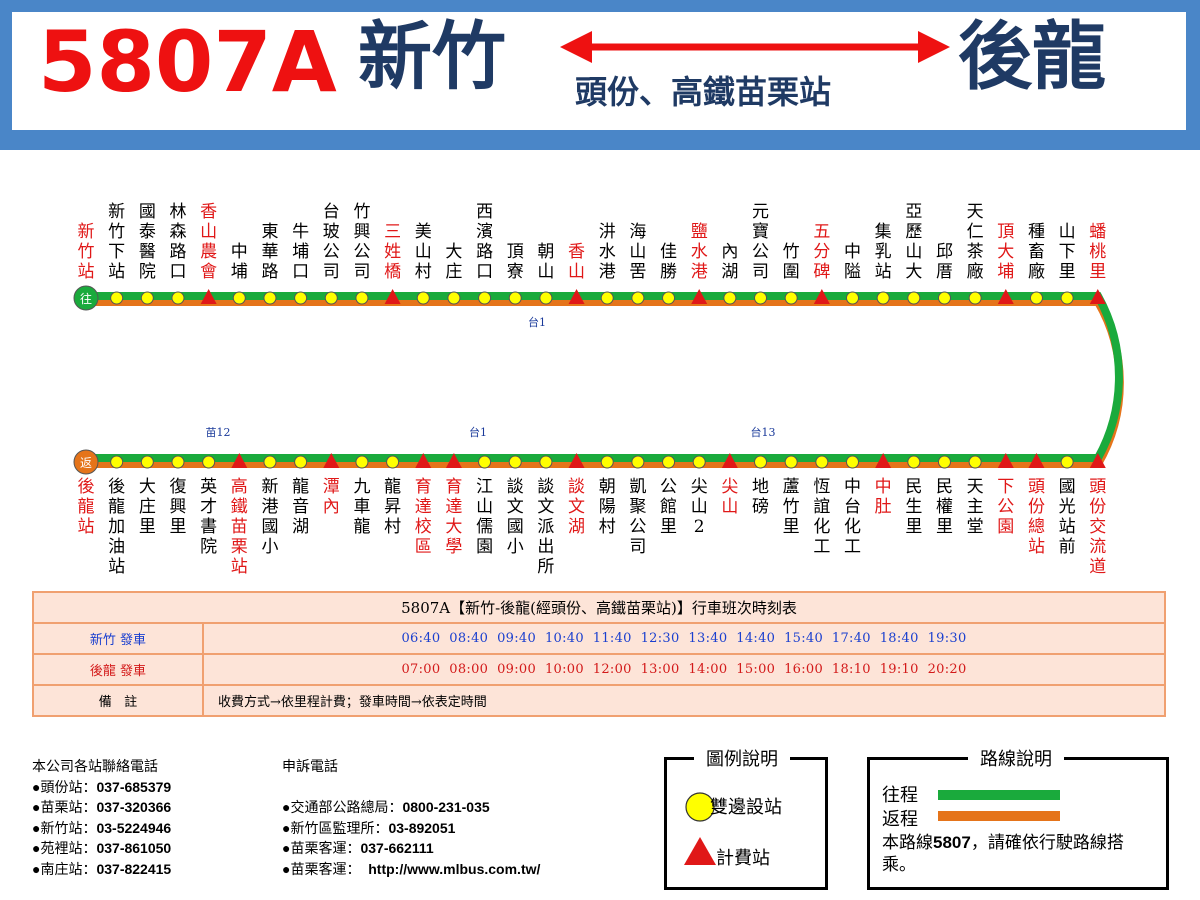 Image resolution: width=1200 pixels, height=900 pixels. What do you see at coordinates (1018, 823) in the screenshot?
I see `route-legend-box` at bounding box center [1018, 823].